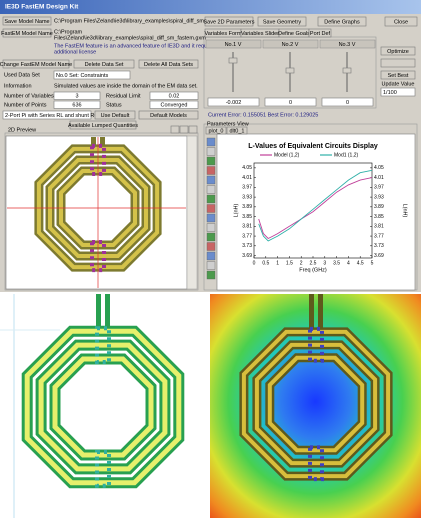  I want to click on lumped-button, so click(103, 125).